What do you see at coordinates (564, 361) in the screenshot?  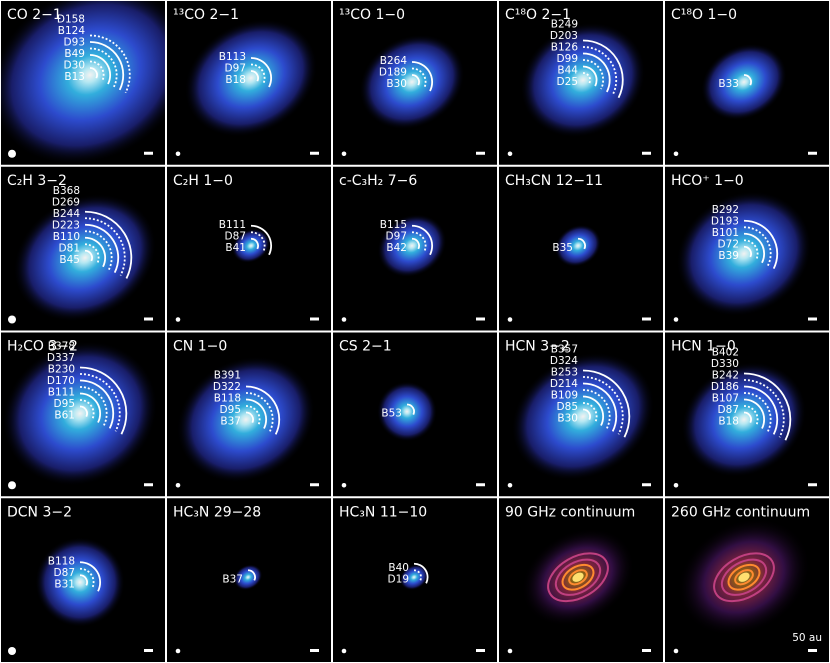 I see `ring-label: D324` at bounding box center [564, 361].